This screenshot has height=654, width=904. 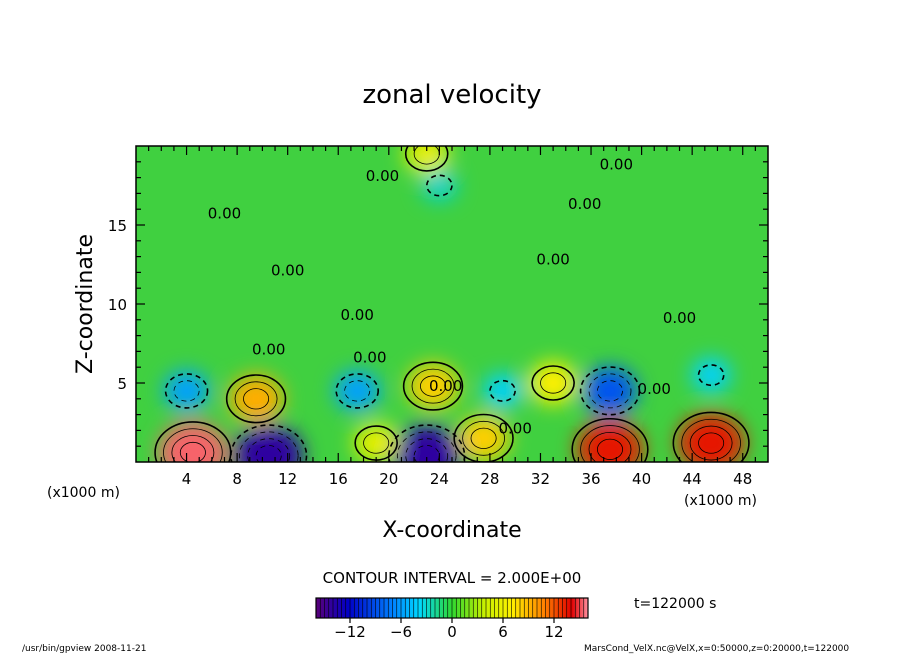 I want to click on colorbar-ticks, so click(x=452, y=620).